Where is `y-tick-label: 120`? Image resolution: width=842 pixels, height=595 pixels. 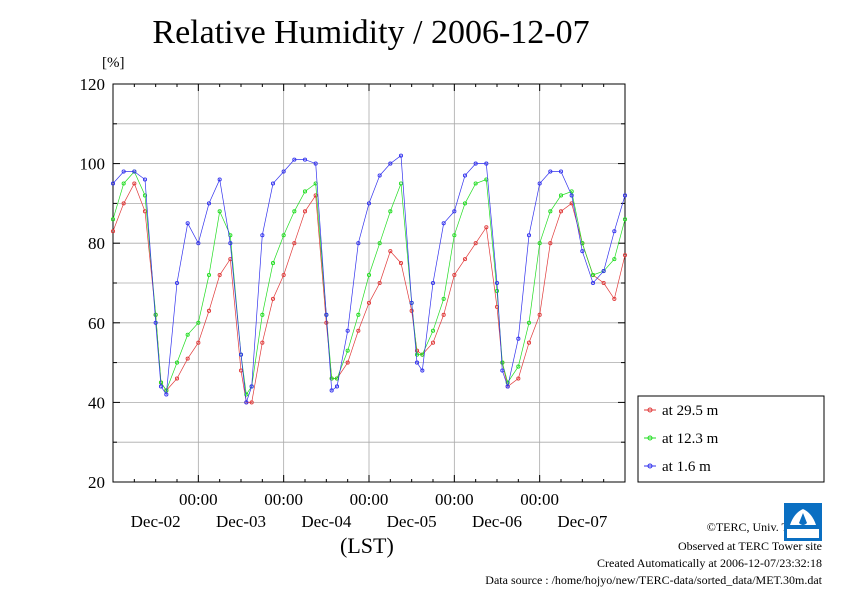 y-tick-label: 120 is located at coordinates (93, 84).